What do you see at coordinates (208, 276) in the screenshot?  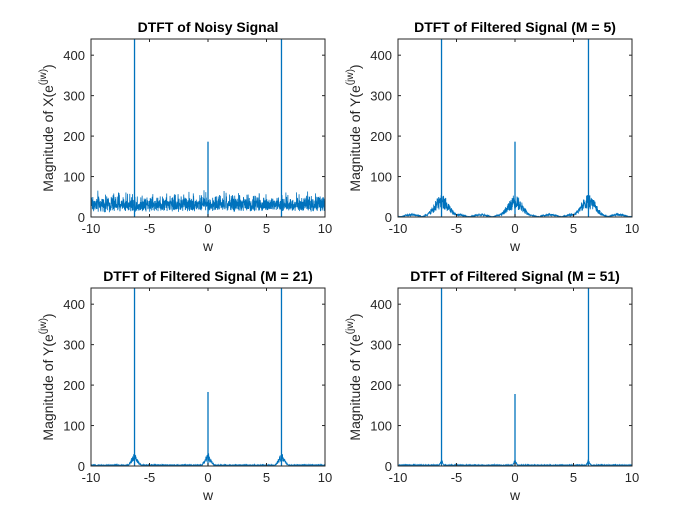 I see `chart-title: DTFT of Filtered Signal (M = 21)` at bounding box center [208, 276].